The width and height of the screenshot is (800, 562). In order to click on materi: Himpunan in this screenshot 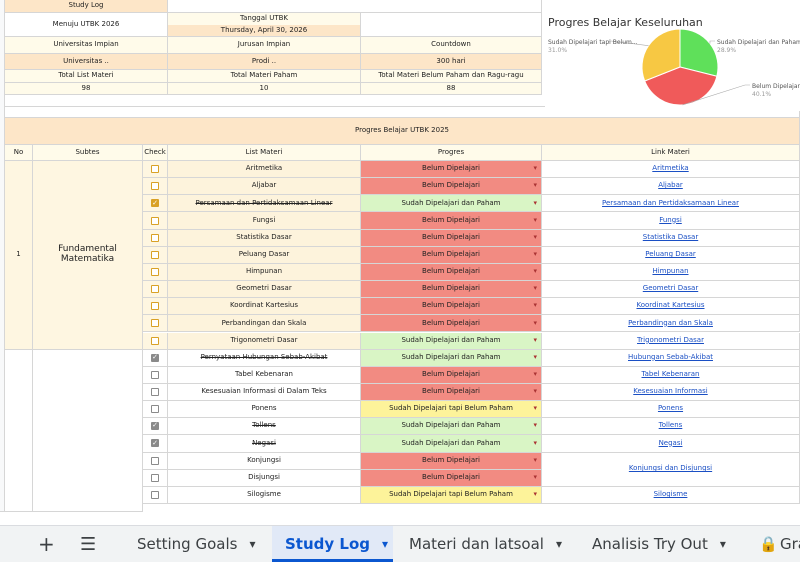, I will do `click(264, 272)`.